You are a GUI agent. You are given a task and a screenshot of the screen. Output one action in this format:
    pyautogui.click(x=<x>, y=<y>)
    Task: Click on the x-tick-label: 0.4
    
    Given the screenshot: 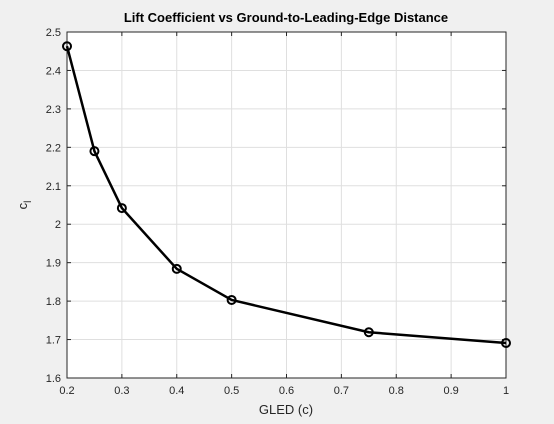 What is the action you would take?
    pyautogui.click(x=176, y=391)
    